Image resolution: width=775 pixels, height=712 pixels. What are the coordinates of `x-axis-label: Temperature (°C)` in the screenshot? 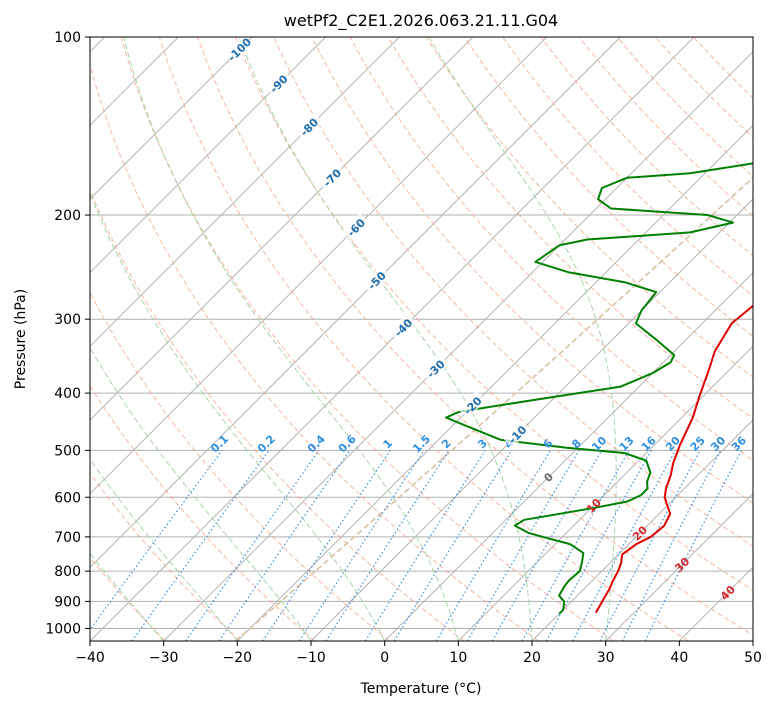 It's located at (421, 689).